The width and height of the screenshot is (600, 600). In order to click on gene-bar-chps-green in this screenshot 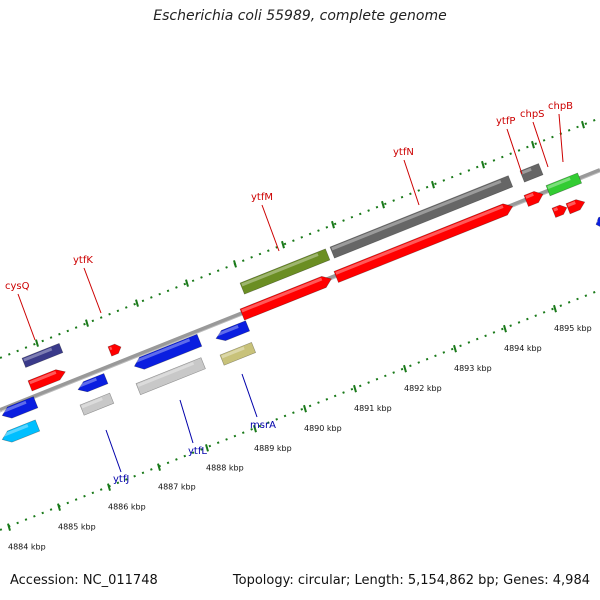, I will do `click(564, 184)`.